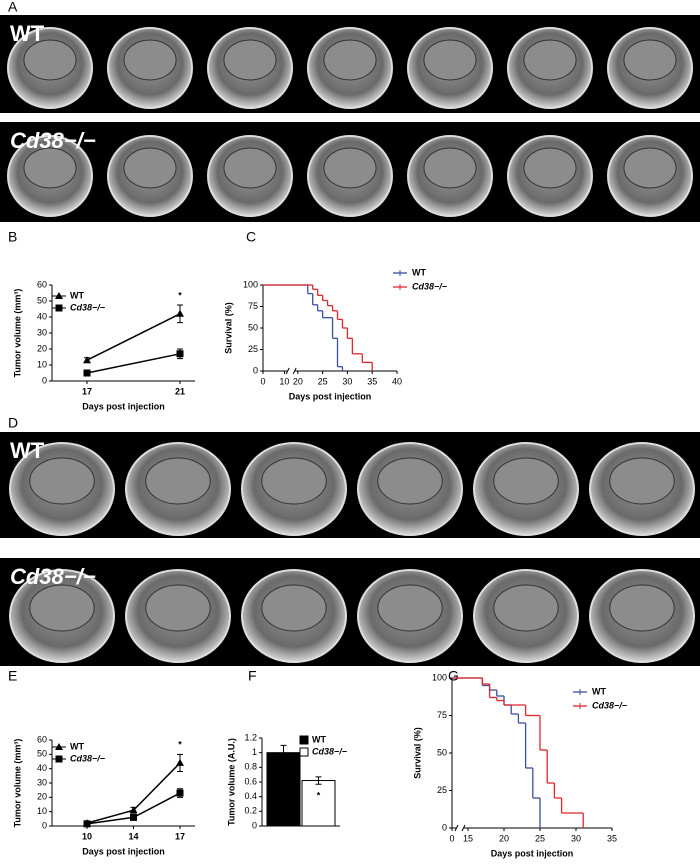  What do you see at coordinates (180, 391) in the screenshot?
I see `x-tick-label: 21` at bounding box center [180, 391].